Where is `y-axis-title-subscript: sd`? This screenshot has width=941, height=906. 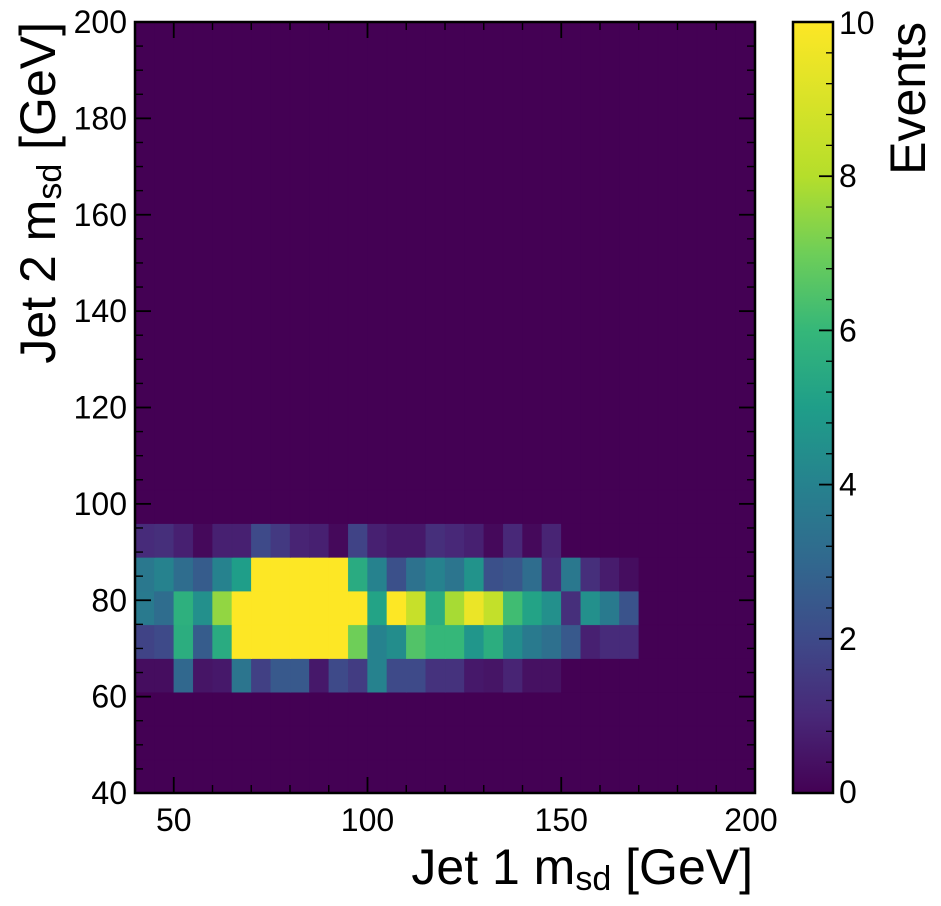 y-axis-title-subscript: sd is located at coordinates (50, 182).